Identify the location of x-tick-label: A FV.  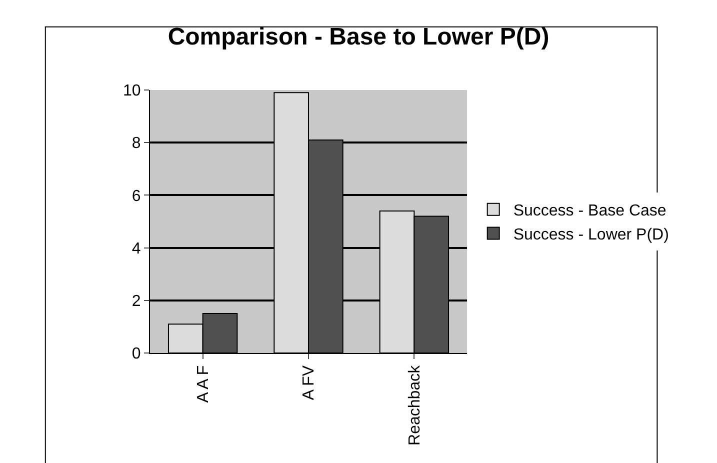
(309, 382).